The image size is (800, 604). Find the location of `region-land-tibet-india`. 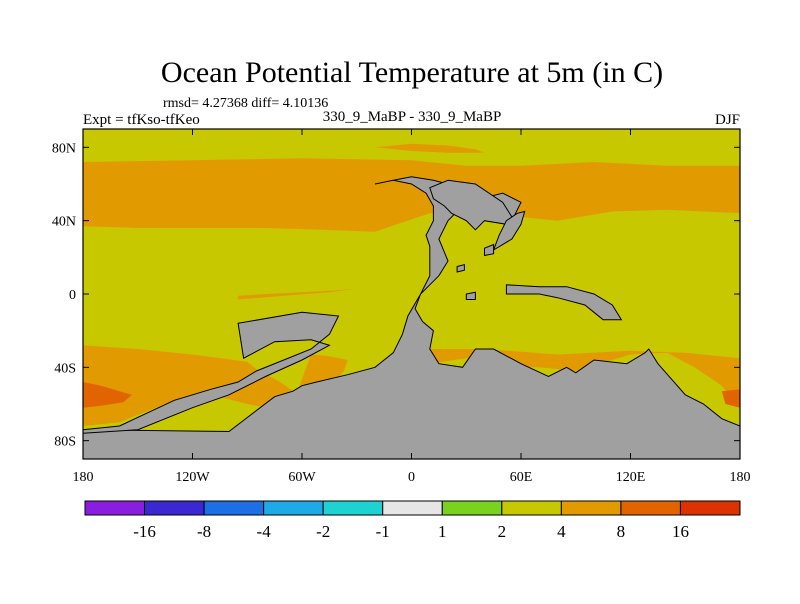

region-land-tibet-india is located at coordinates (509, 231).